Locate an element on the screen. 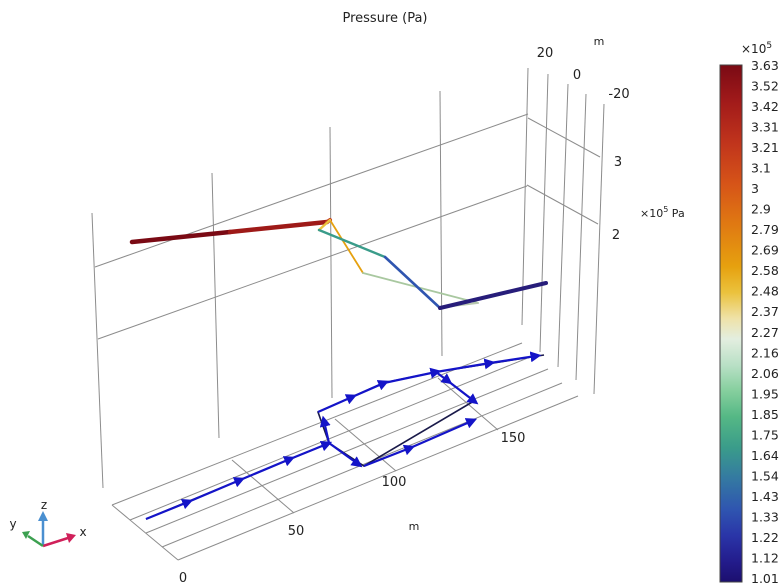 Image resolution: width=784 pixels, height=585 pixels. pressure-line-upper-b is located at coordinates (352, 243).